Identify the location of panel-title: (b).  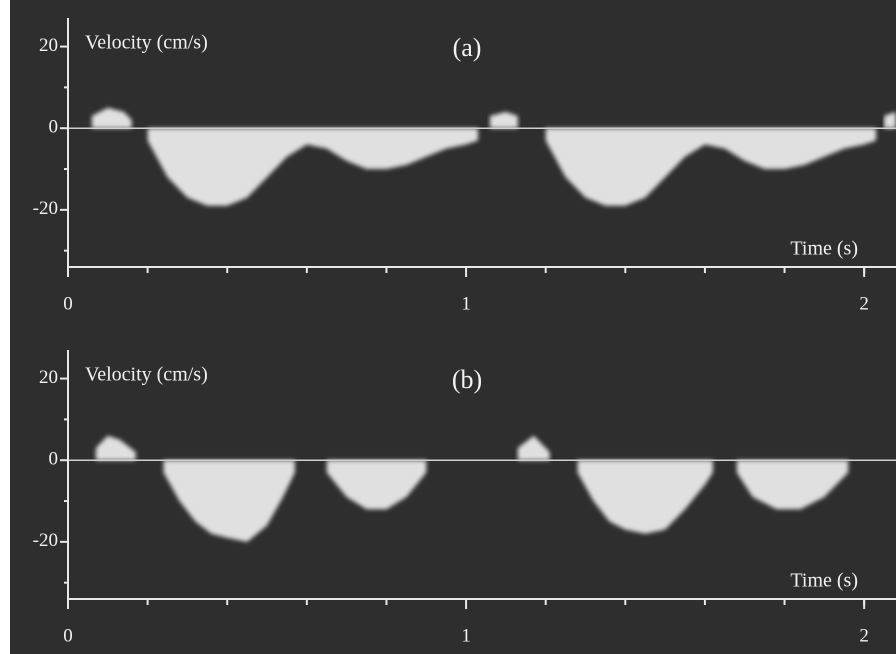
(467, 379).